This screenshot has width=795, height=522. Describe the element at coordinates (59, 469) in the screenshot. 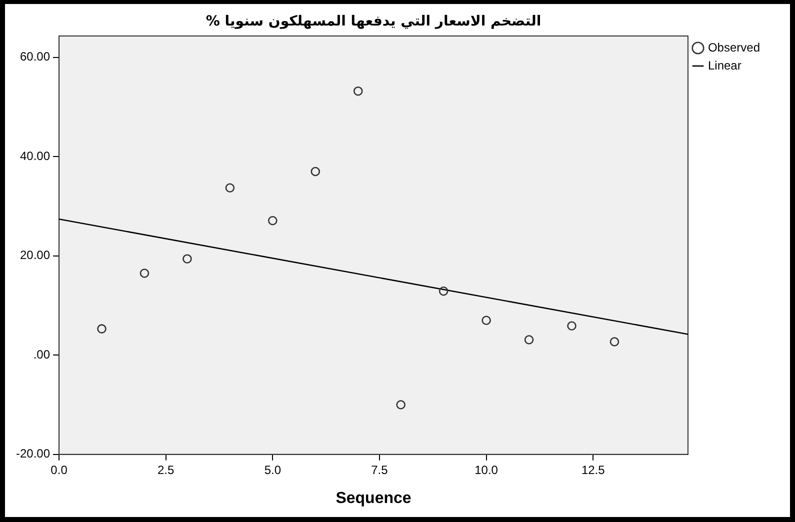

I see `x-tick-label: 0.0` at that location.